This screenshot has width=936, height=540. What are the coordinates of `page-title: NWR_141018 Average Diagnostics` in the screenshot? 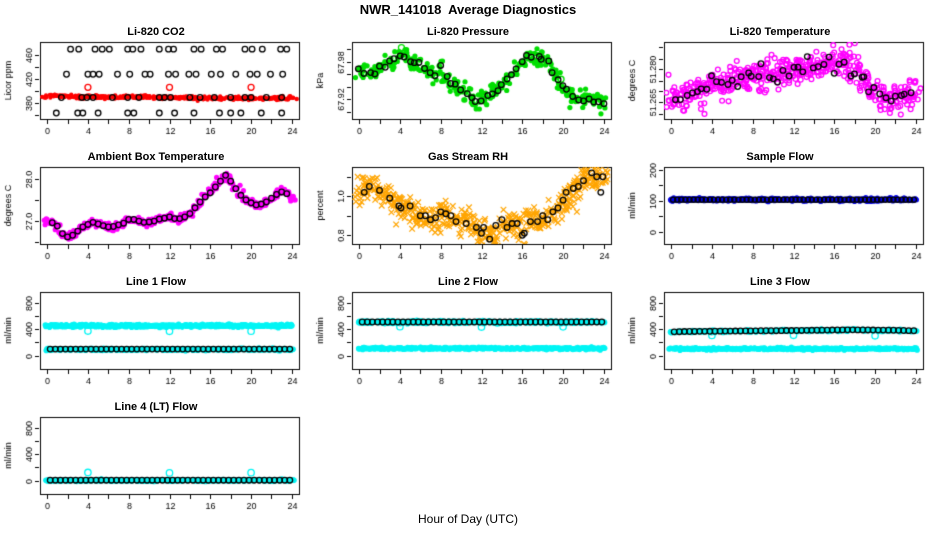 It's located at (468, 9).